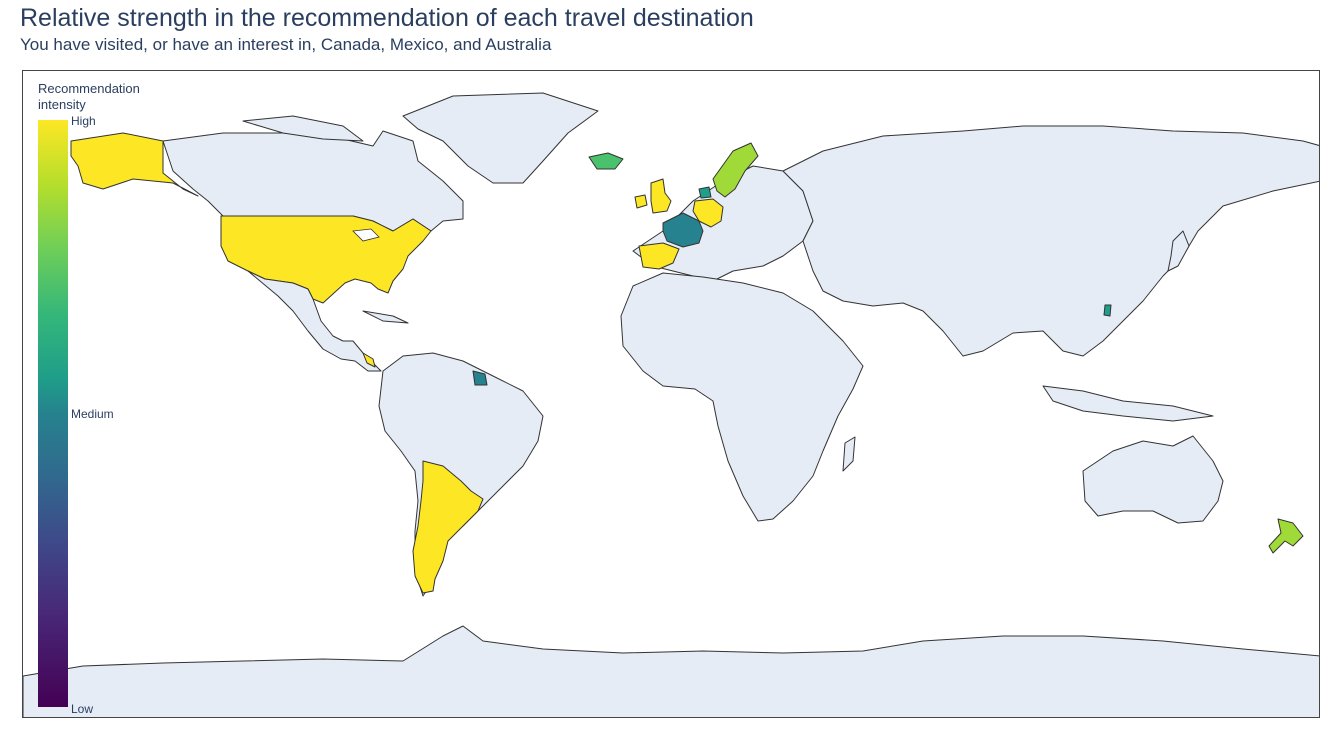 The width and height of the screenshot is (1336, 748). What do you see at coordinates (1178, 251) in the screenshot?
I see `japan` at bounding box center [1178, 251].